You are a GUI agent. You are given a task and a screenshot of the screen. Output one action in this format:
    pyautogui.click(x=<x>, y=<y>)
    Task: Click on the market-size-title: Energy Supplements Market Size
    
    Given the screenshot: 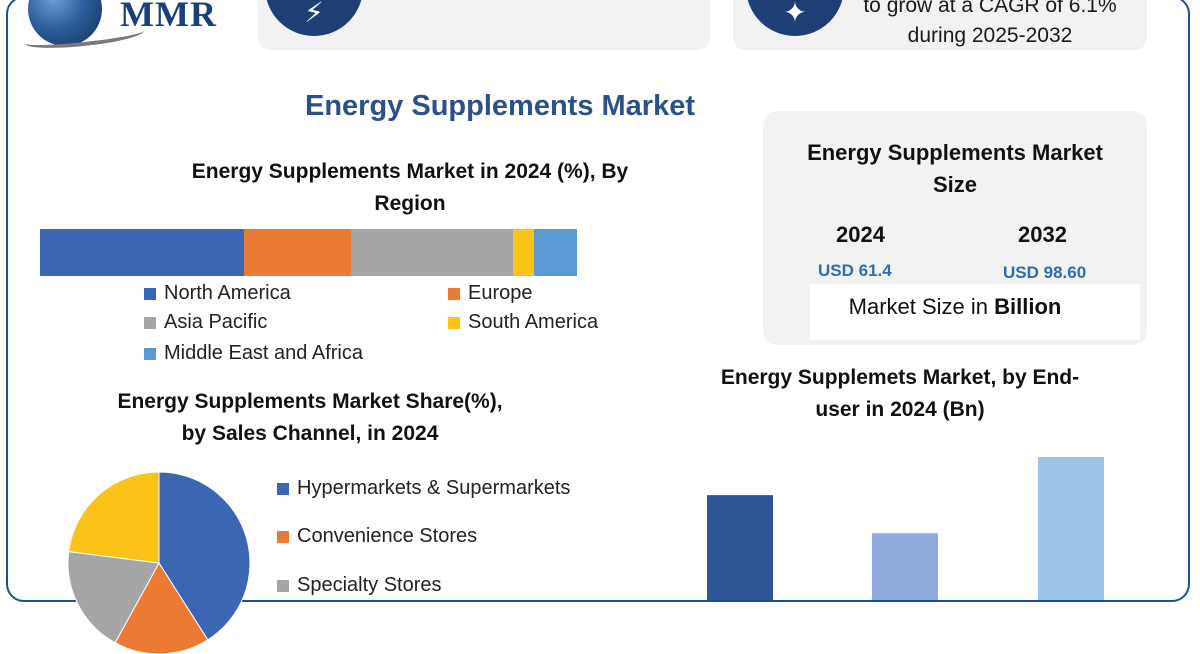 What is the action you would take?
    pyautogui.click(x=955, y=169)
    